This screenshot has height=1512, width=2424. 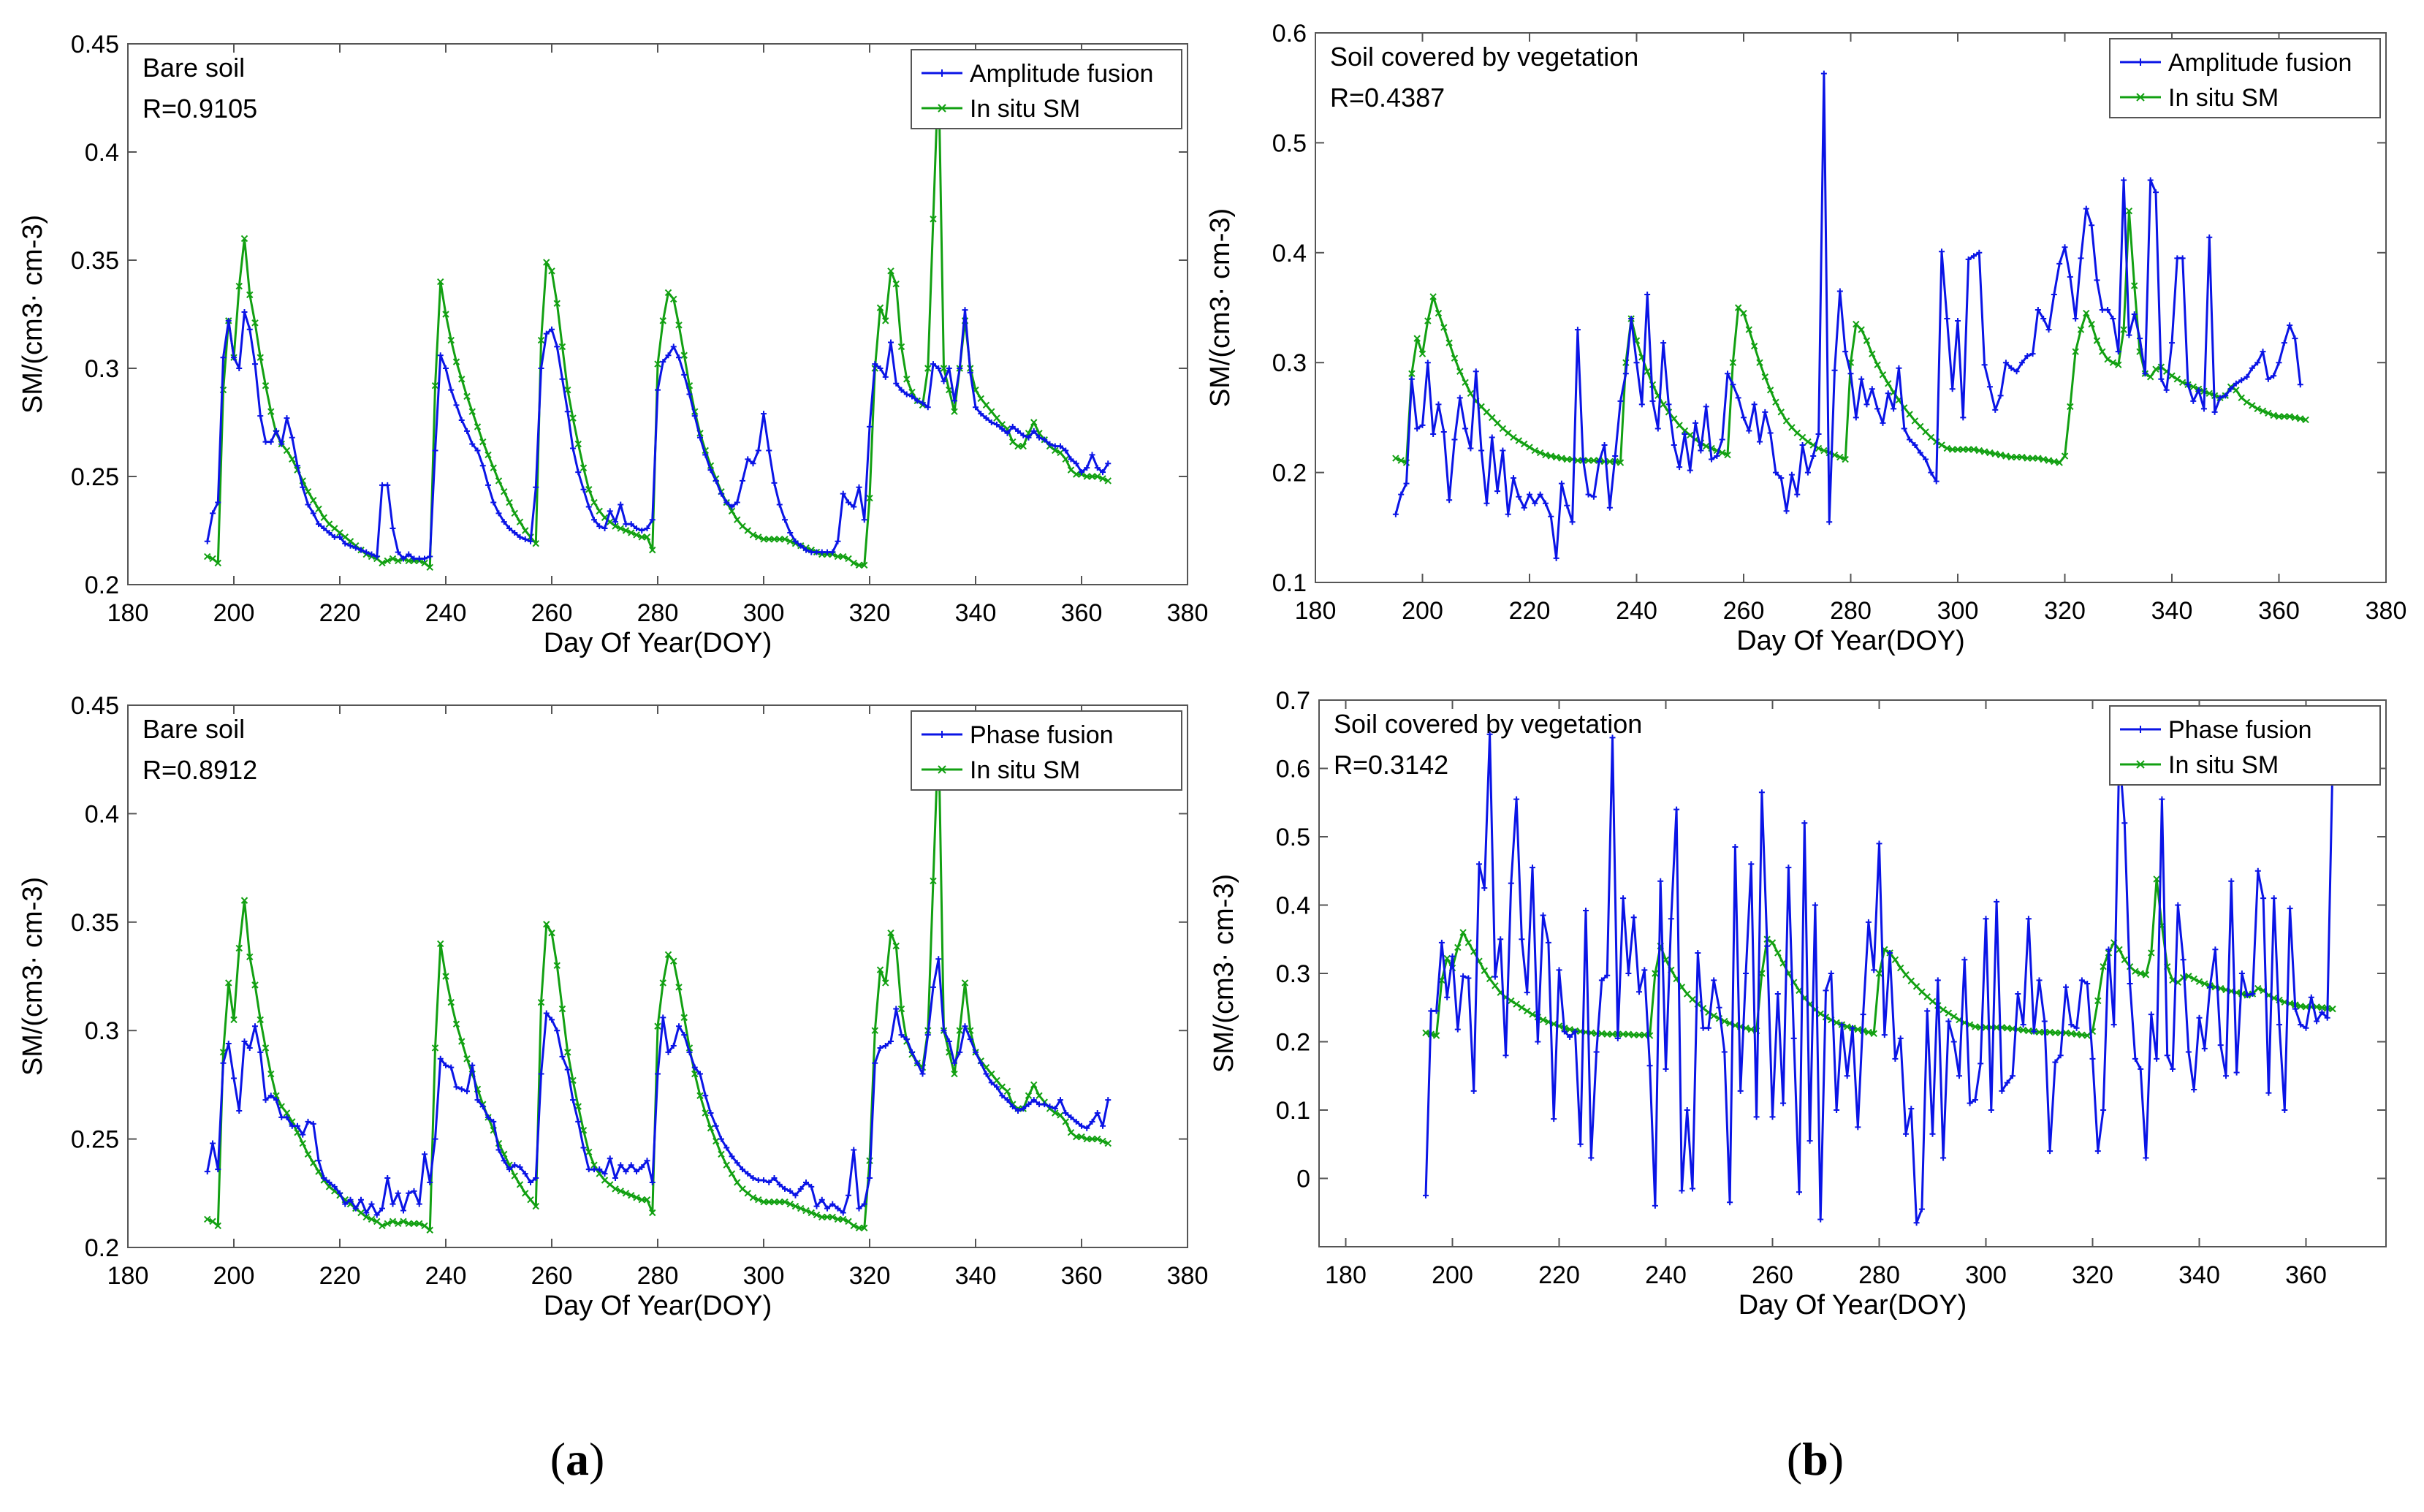 I want to click on series-fusion, so click(x=658, y=435).